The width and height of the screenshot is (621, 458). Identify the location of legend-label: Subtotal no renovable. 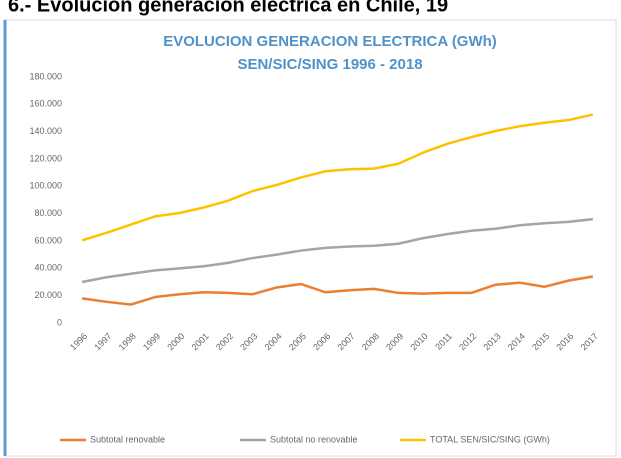
(314, 439).